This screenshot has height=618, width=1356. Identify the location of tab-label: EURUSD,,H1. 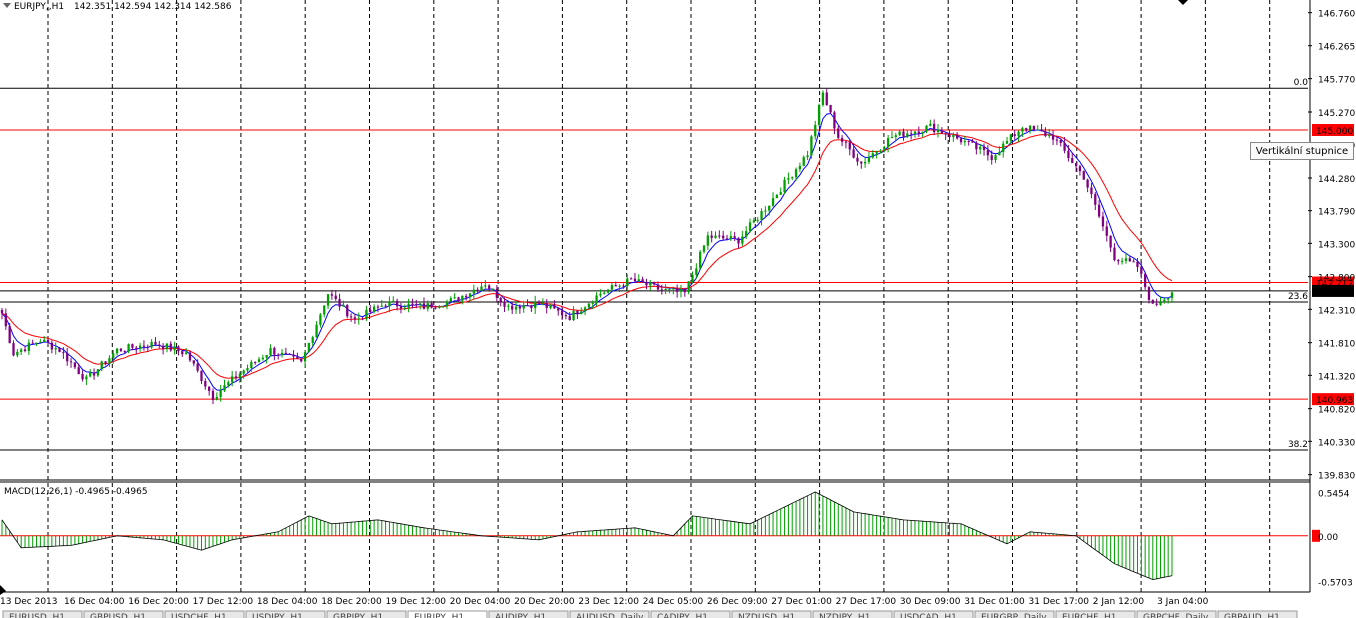
(37, 615).